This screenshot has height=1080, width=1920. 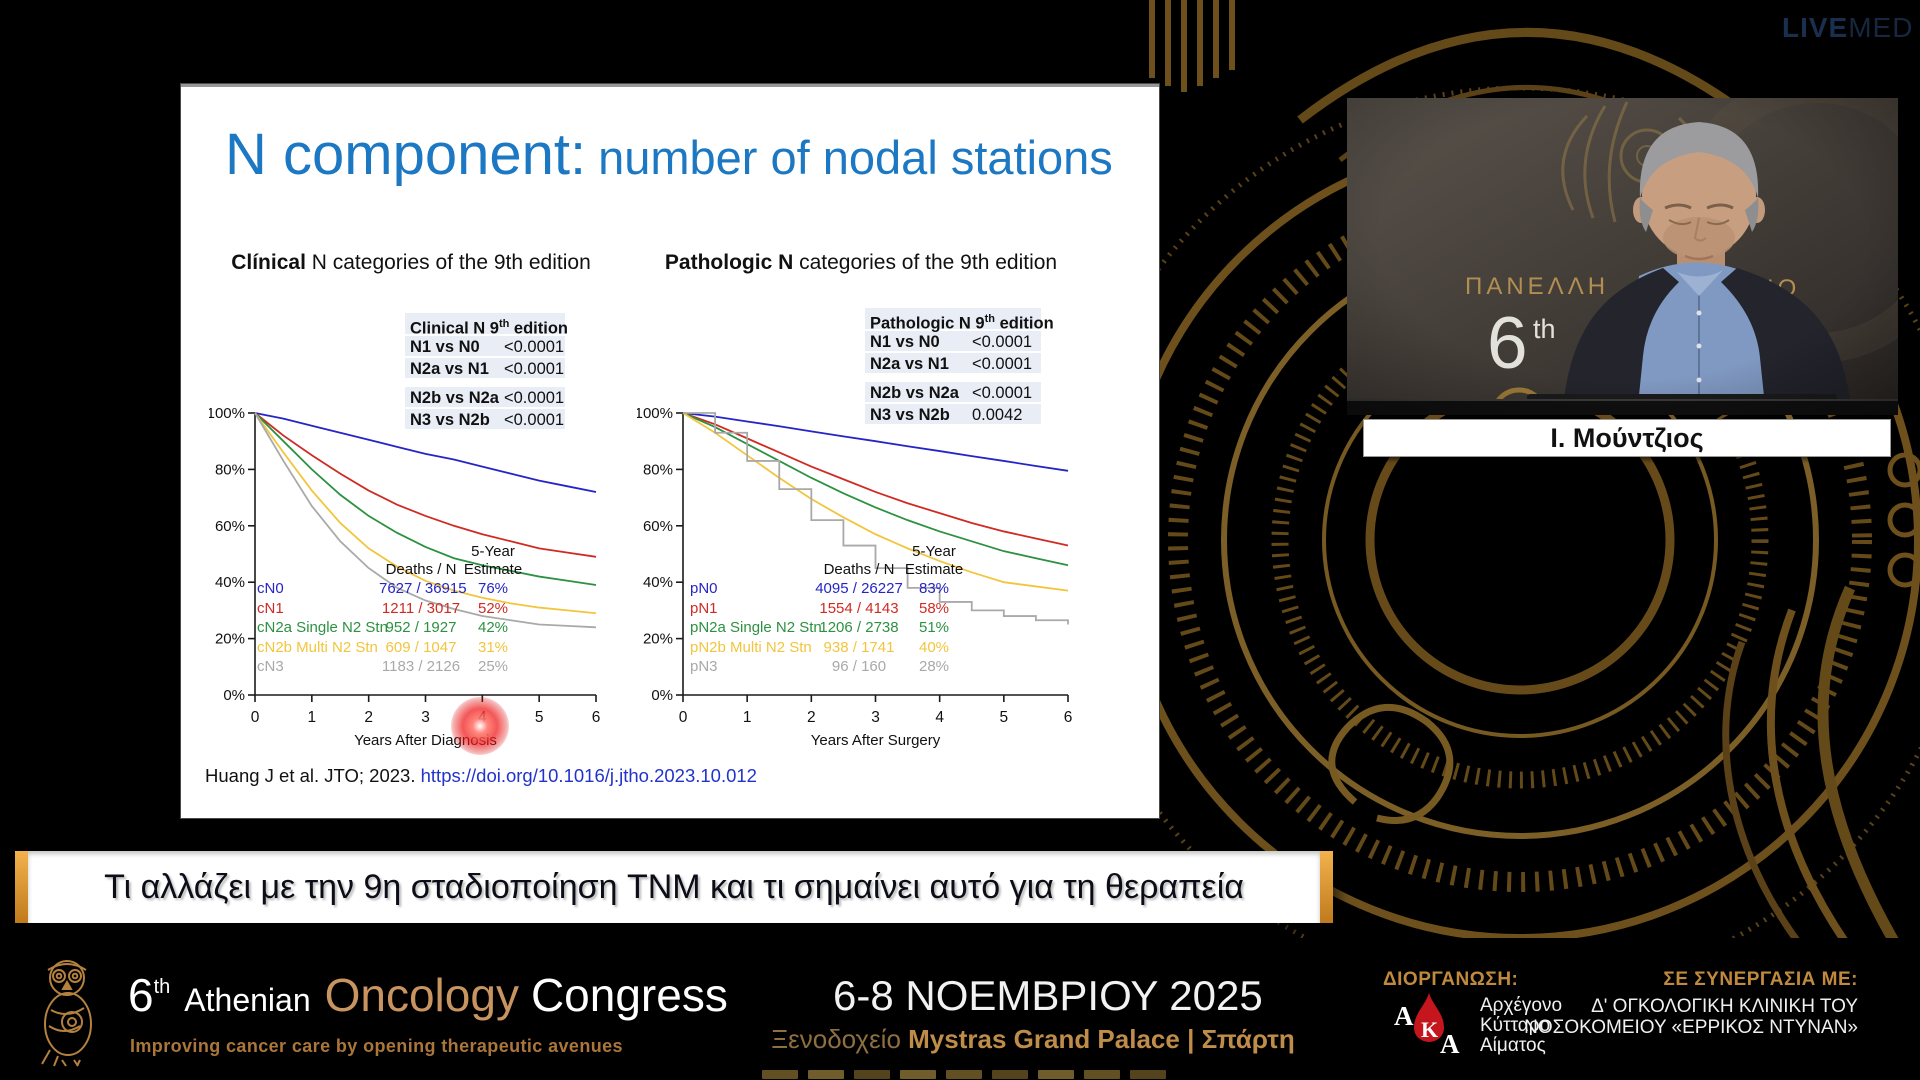 What do you see at coordinates (820, 647) in the screenshot?
I see `legend-row: pN2b Multi N2 Stn 938 / 1741 40%` at bounding box center [820, 647].